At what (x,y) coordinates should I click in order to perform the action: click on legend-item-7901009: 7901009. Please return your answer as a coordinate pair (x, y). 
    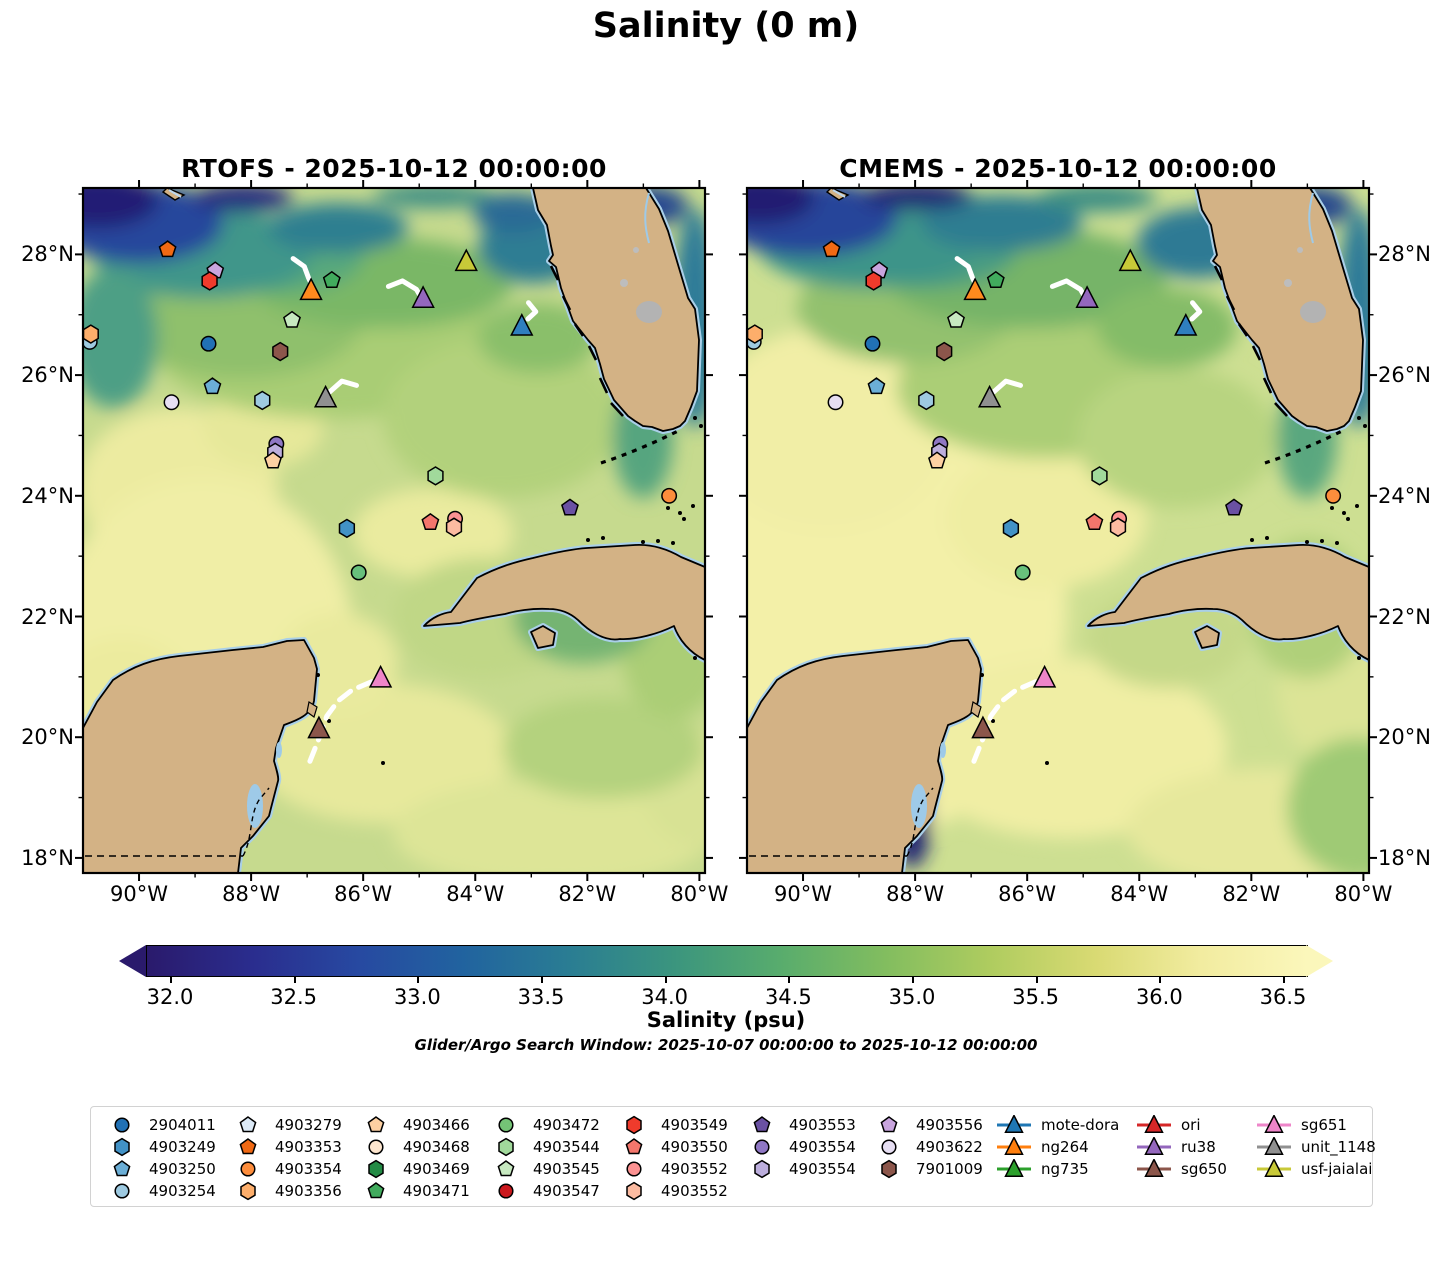
    Looking at the image, I should click on (927, 1169).